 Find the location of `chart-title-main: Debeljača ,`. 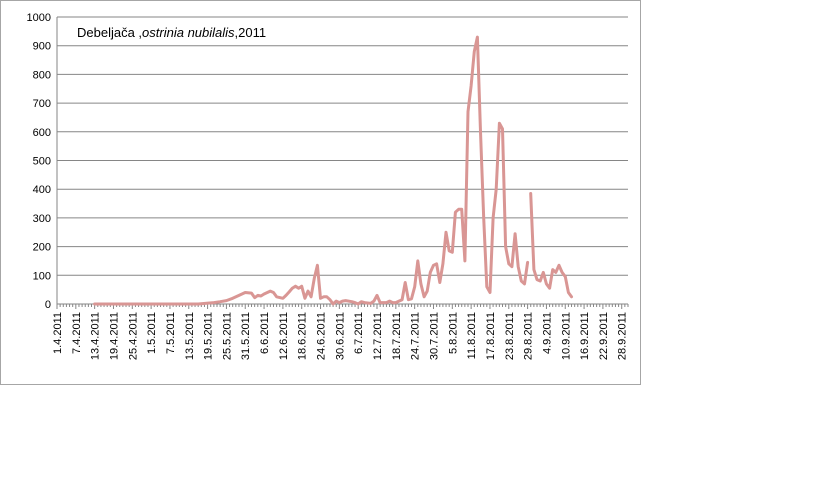

chart-title-main: Debeljača , is located at coordinates (109, 32).